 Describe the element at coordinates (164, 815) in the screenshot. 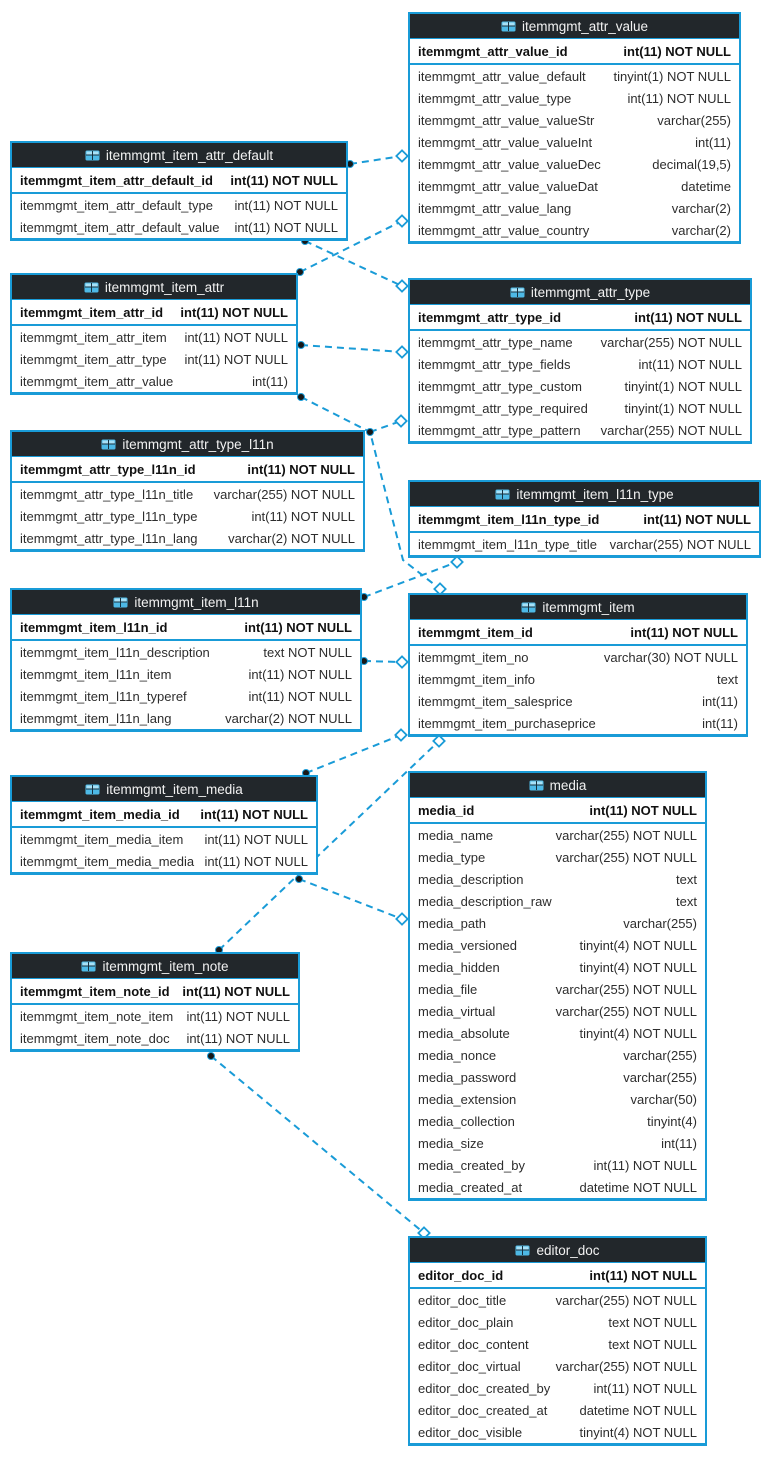

I see `primary-key-row: itemmgmt_item_media_id int(11) NOT NULL` at that location.